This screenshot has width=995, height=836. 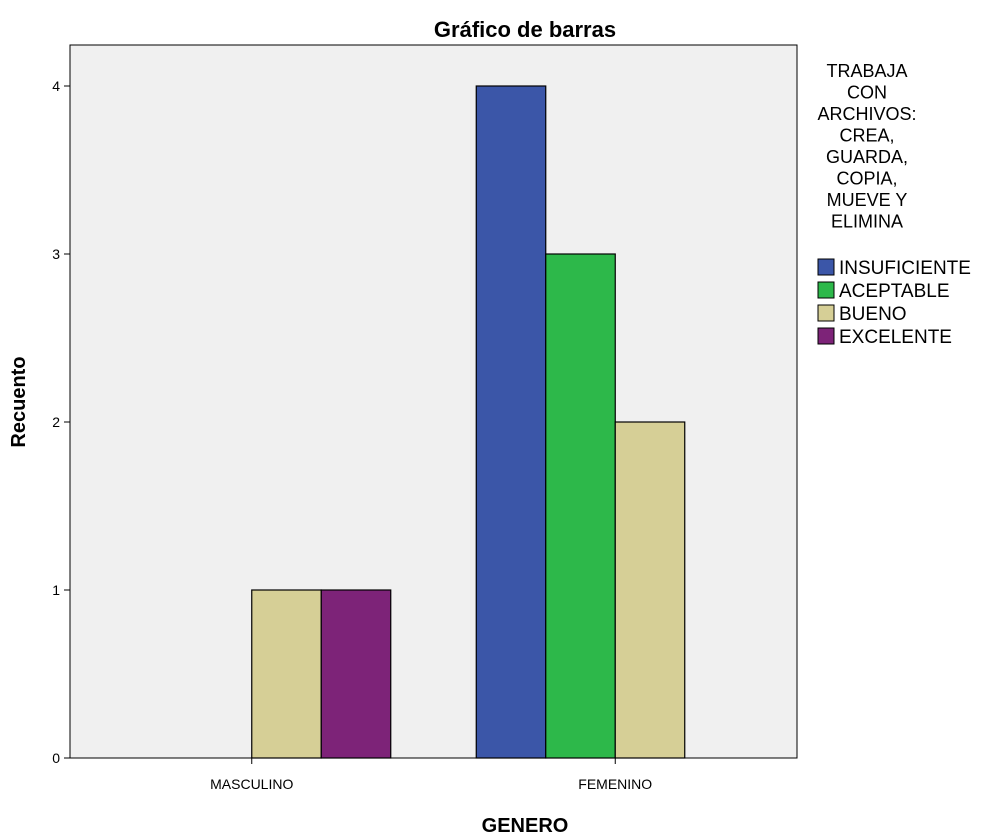 What do you see at coordinates (895, 337) in the screenshot?
I see `legend-label: EXCELENTE` at bounding box center [895, 337].